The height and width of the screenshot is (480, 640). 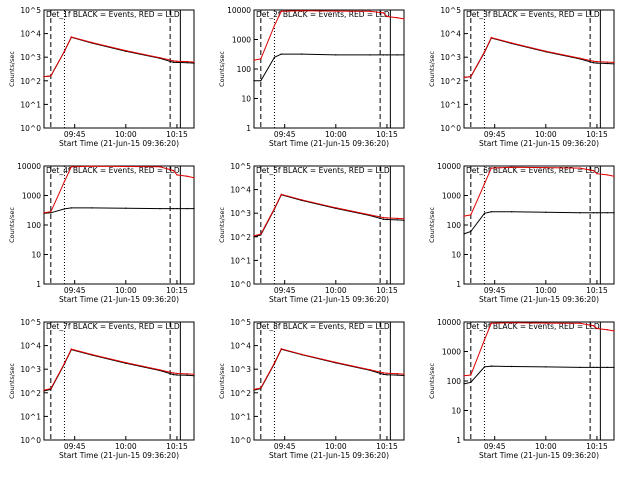 What do you see at coordinates (34, 225) in the screenshot?
I see `y-tick-label: 100` at bounding box center [34, 225].